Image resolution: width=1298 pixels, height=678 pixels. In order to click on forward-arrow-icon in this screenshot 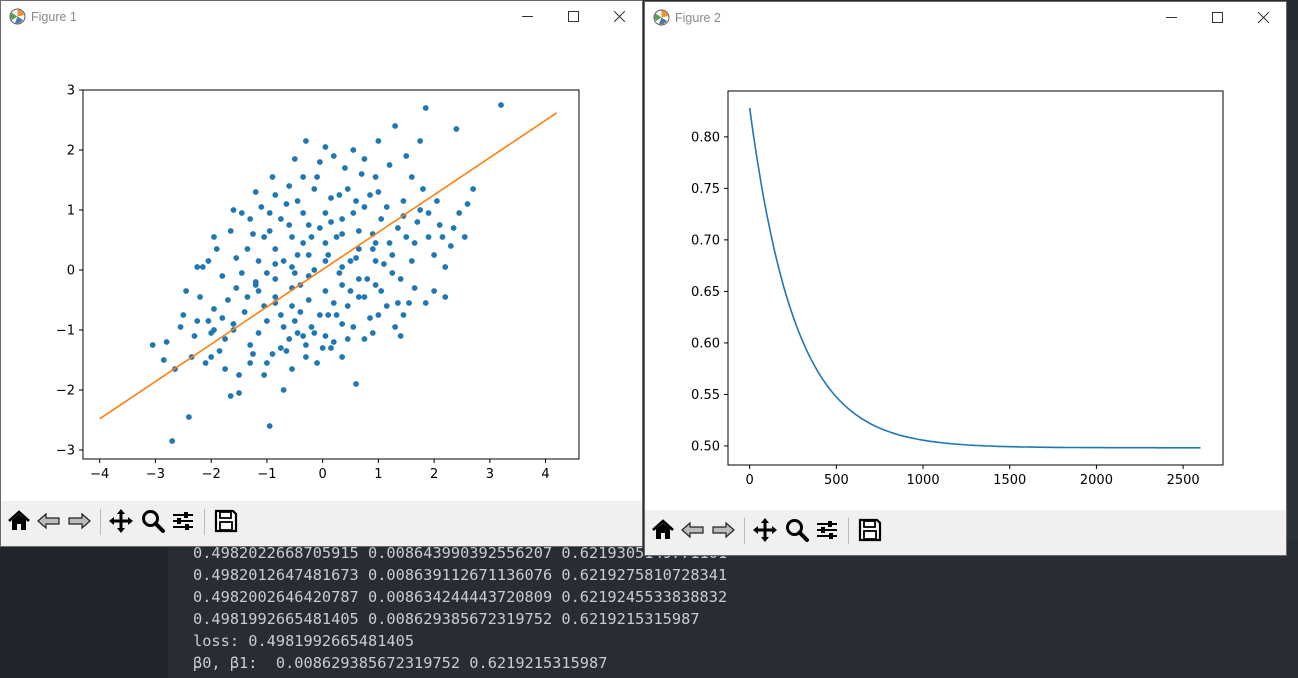, I will do `click(723, 530)`.